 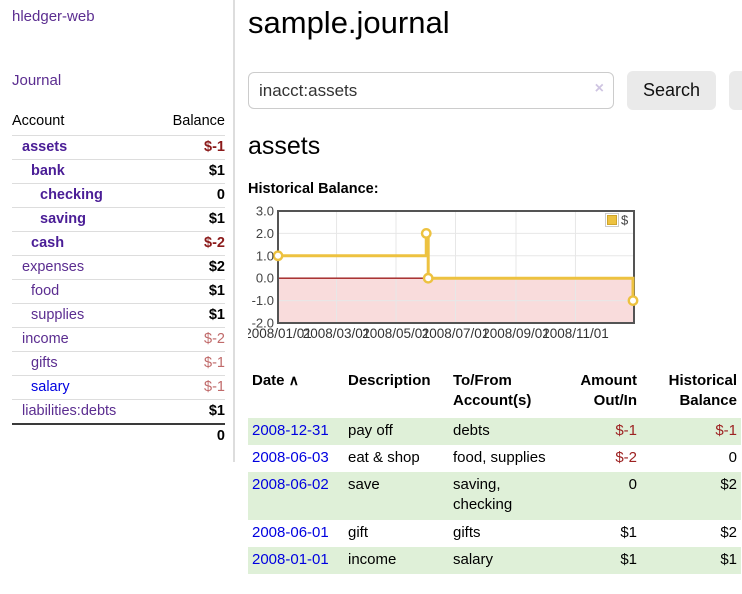 I want to click on legend-label: $, so click(x=625, y=220).